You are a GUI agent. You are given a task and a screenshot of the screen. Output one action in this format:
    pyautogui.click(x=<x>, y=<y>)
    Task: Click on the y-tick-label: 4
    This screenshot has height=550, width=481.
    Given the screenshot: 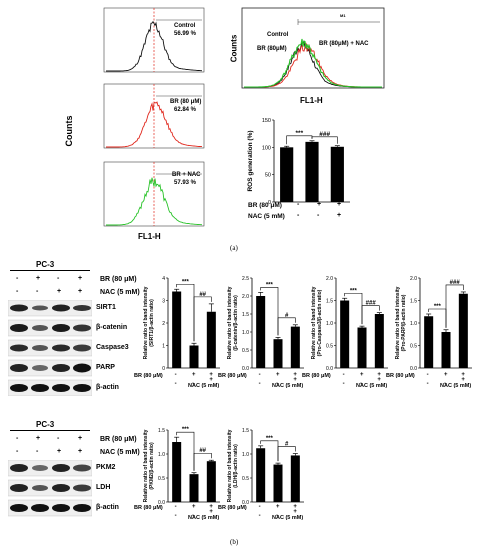 What is the action you would take?
    pyautogui.click(x=163, y=279)
    